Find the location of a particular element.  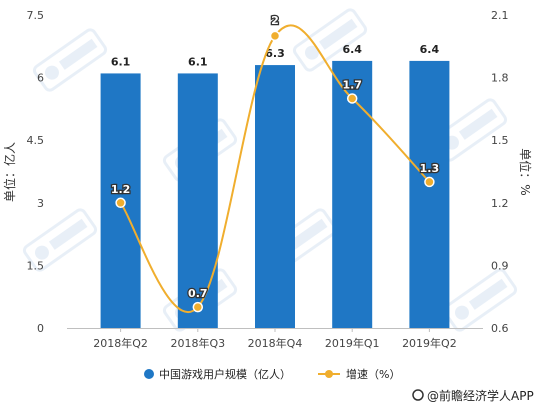

line-value-label: 2 is located at coordinates (275, 20).